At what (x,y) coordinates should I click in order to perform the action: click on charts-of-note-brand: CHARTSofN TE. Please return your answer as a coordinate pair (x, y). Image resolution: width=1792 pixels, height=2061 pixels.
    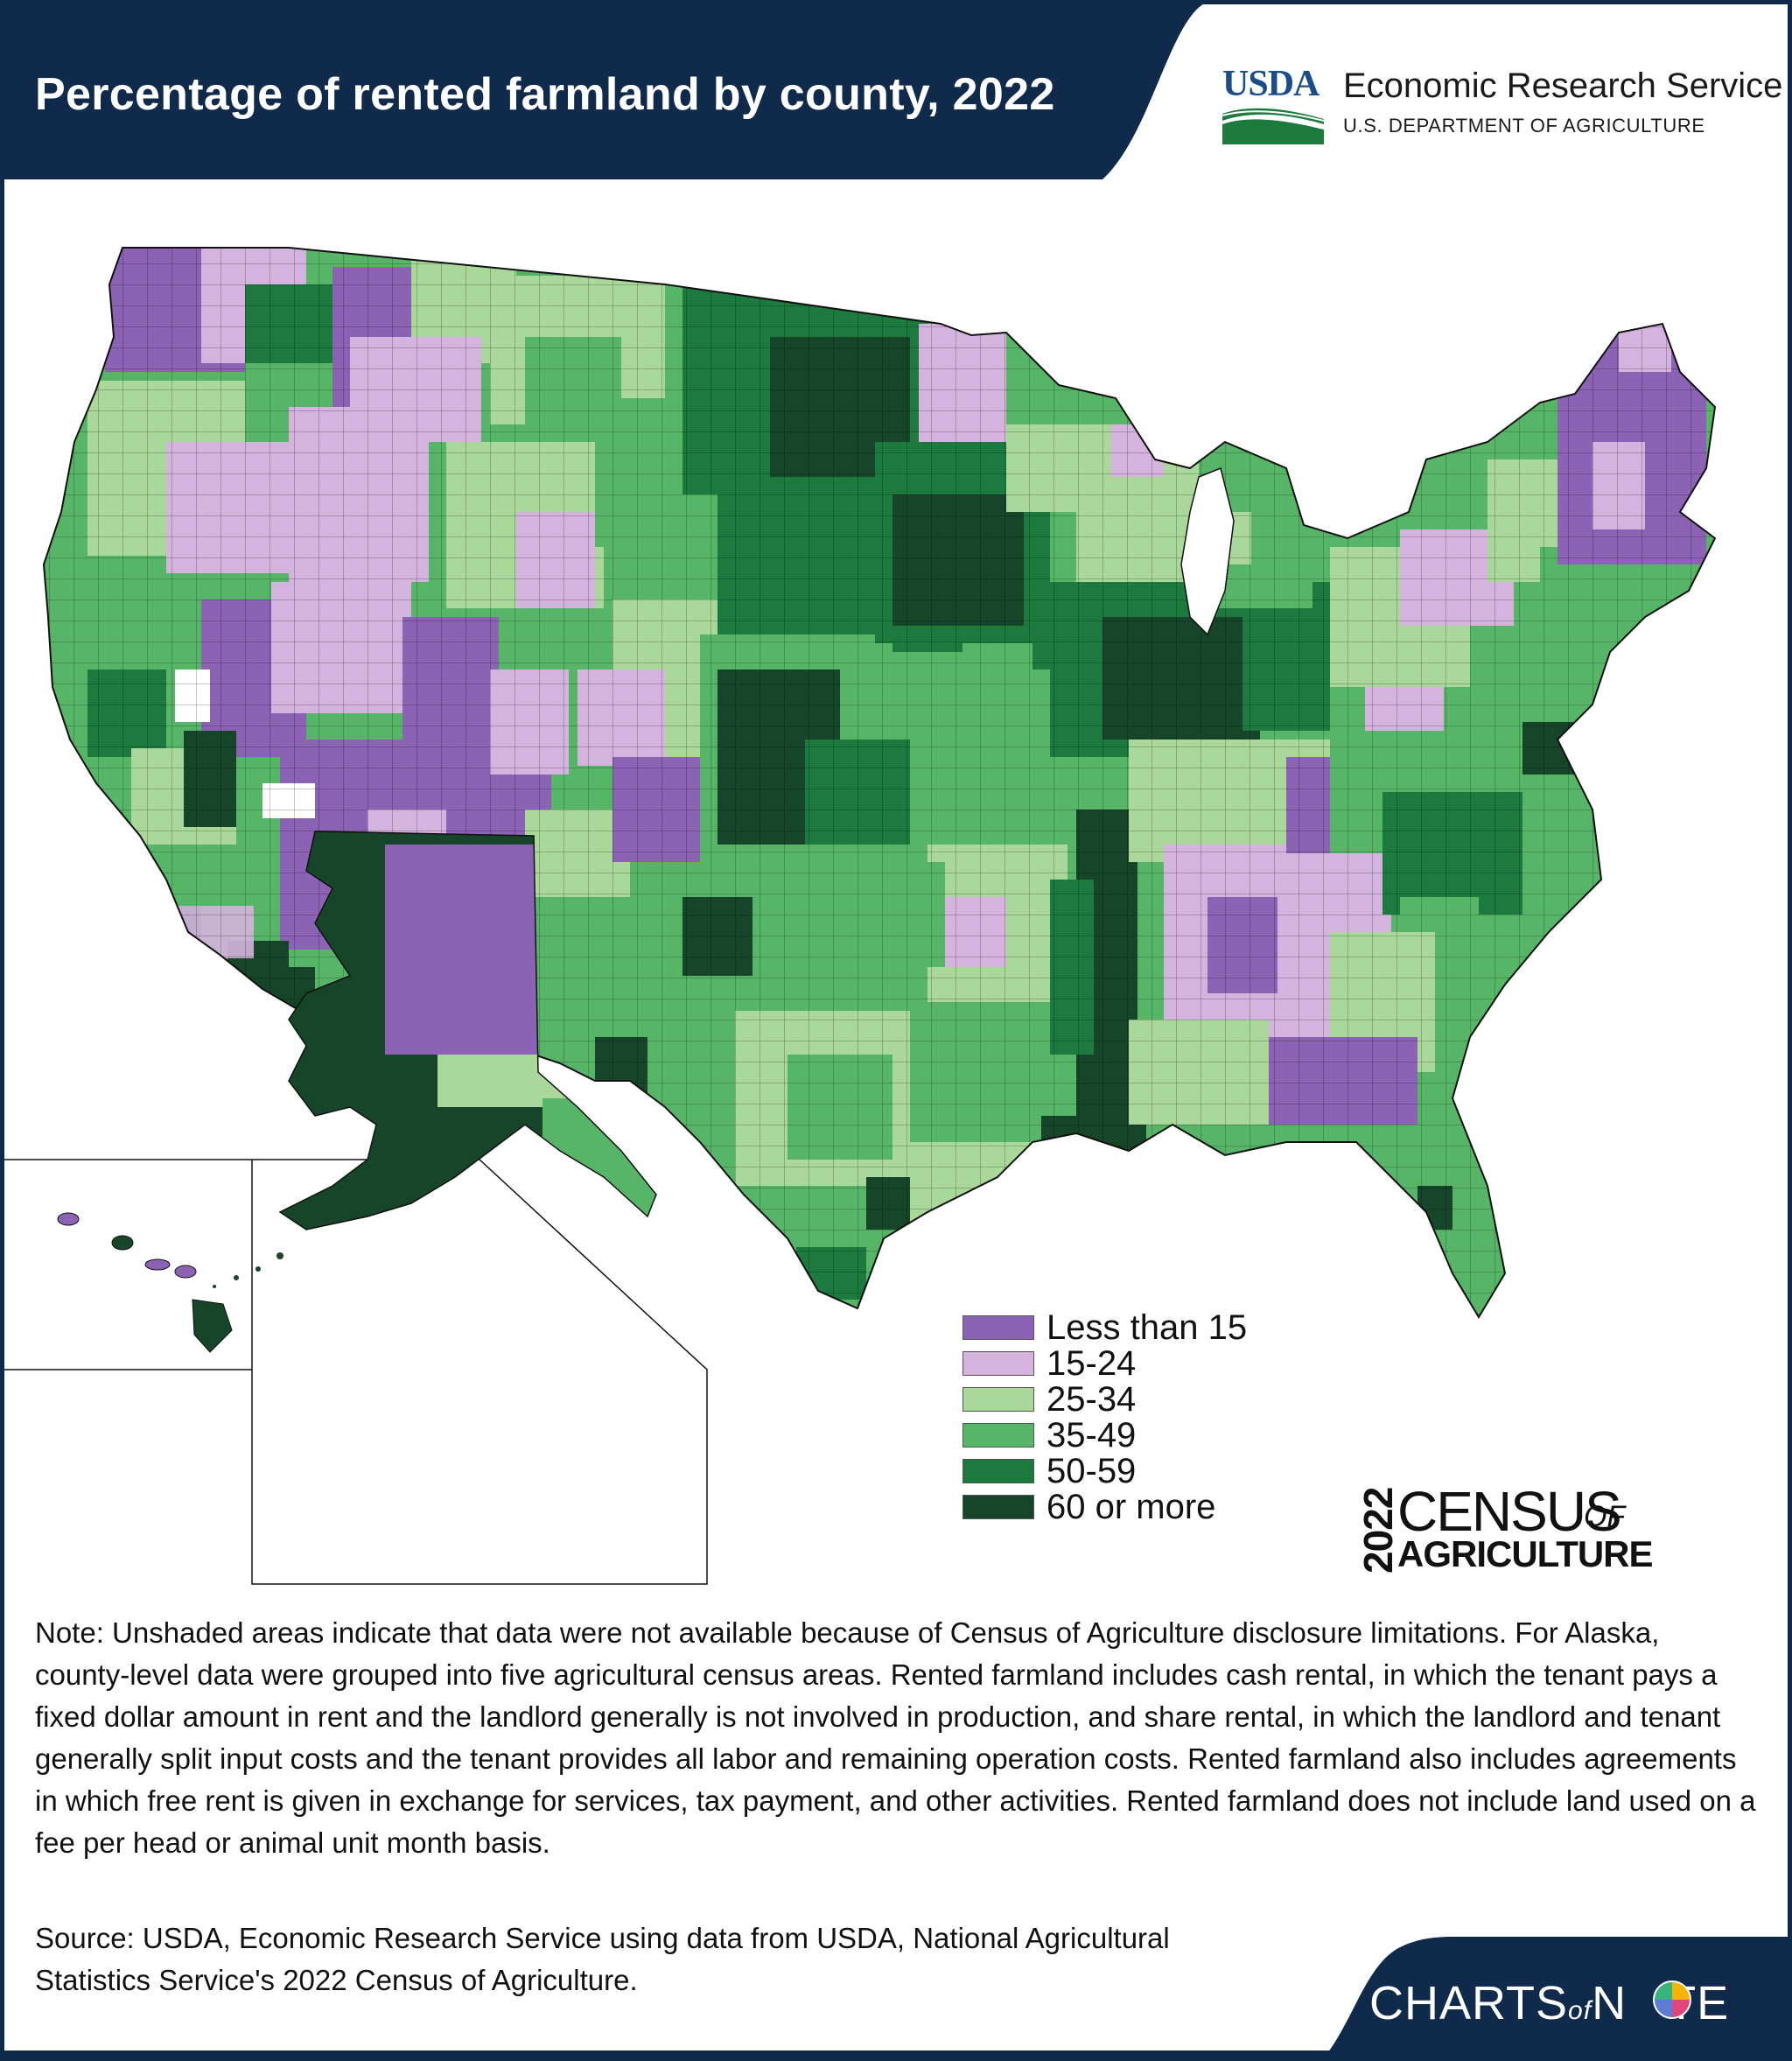
    Looking at the image, I should click on (1549, 2003).